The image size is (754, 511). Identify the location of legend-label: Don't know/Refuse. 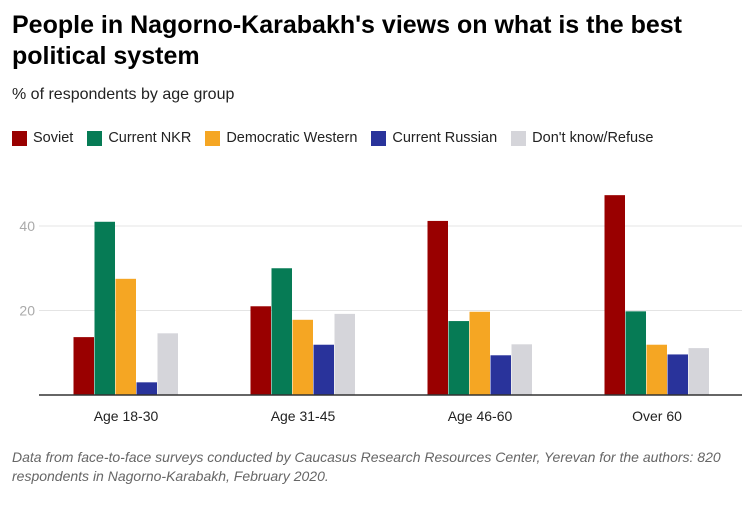
(593, 138).